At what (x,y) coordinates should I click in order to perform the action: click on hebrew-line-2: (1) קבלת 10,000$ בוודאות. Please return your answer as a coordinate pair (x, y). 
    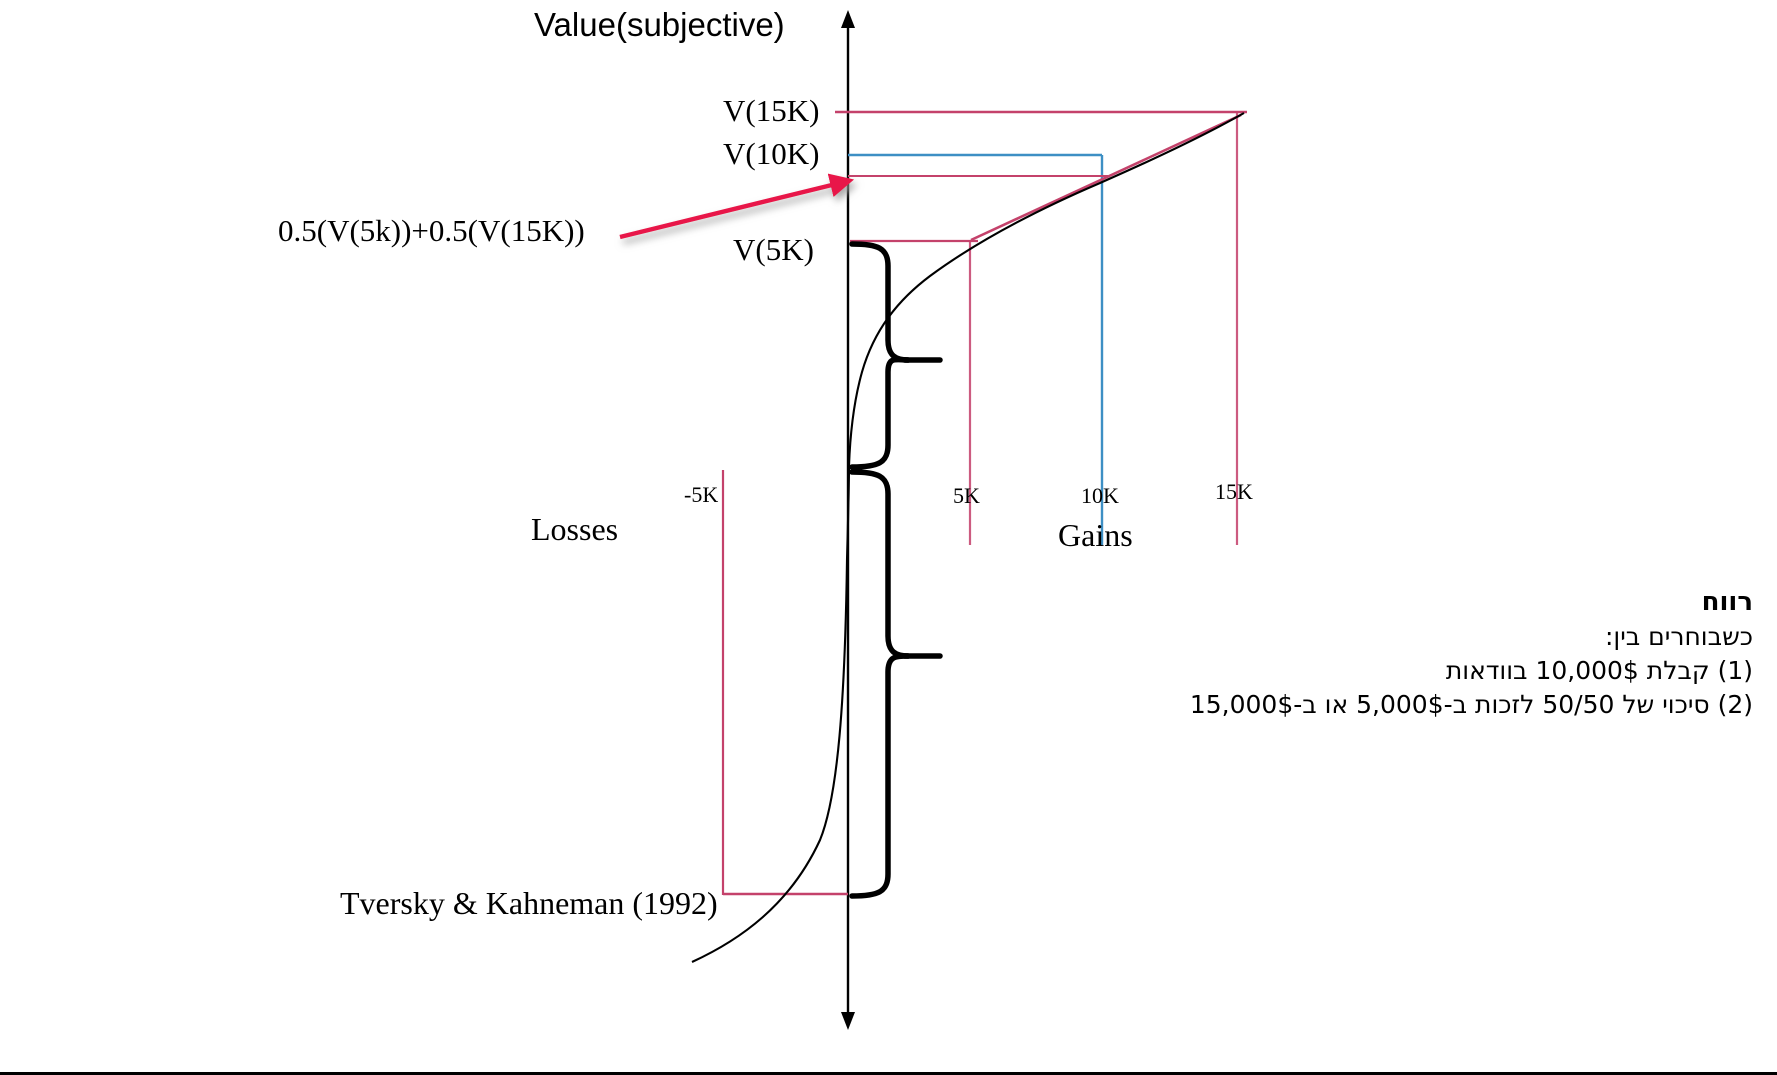
    Looking at the image, I should click on (1599, 670).